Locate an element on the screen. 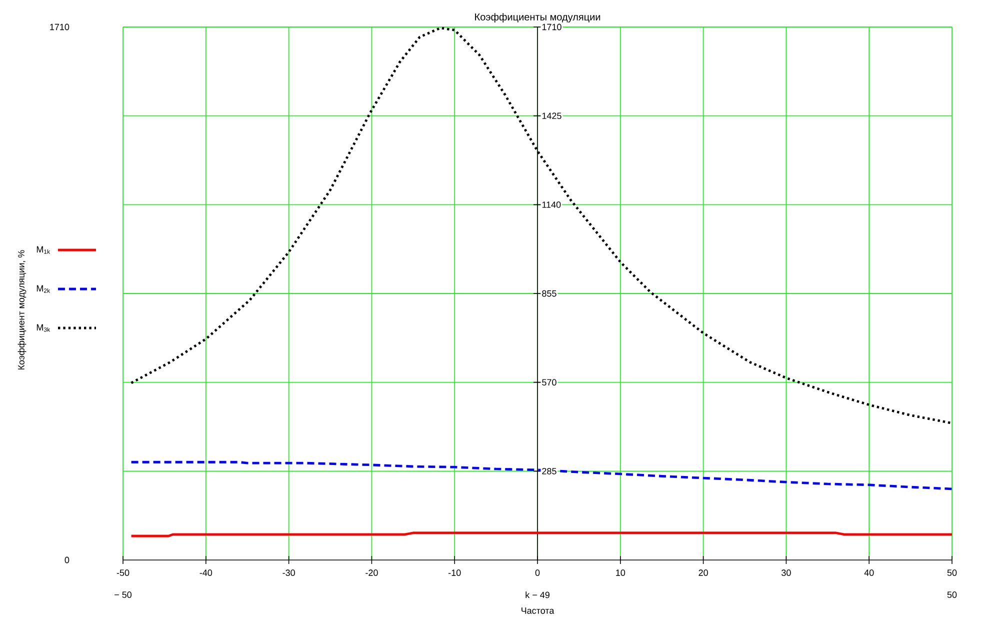 The height and width of the screenshot is (621, 984). chart-title: Коэффициенты модуляции is located at coordinates (537, 17).